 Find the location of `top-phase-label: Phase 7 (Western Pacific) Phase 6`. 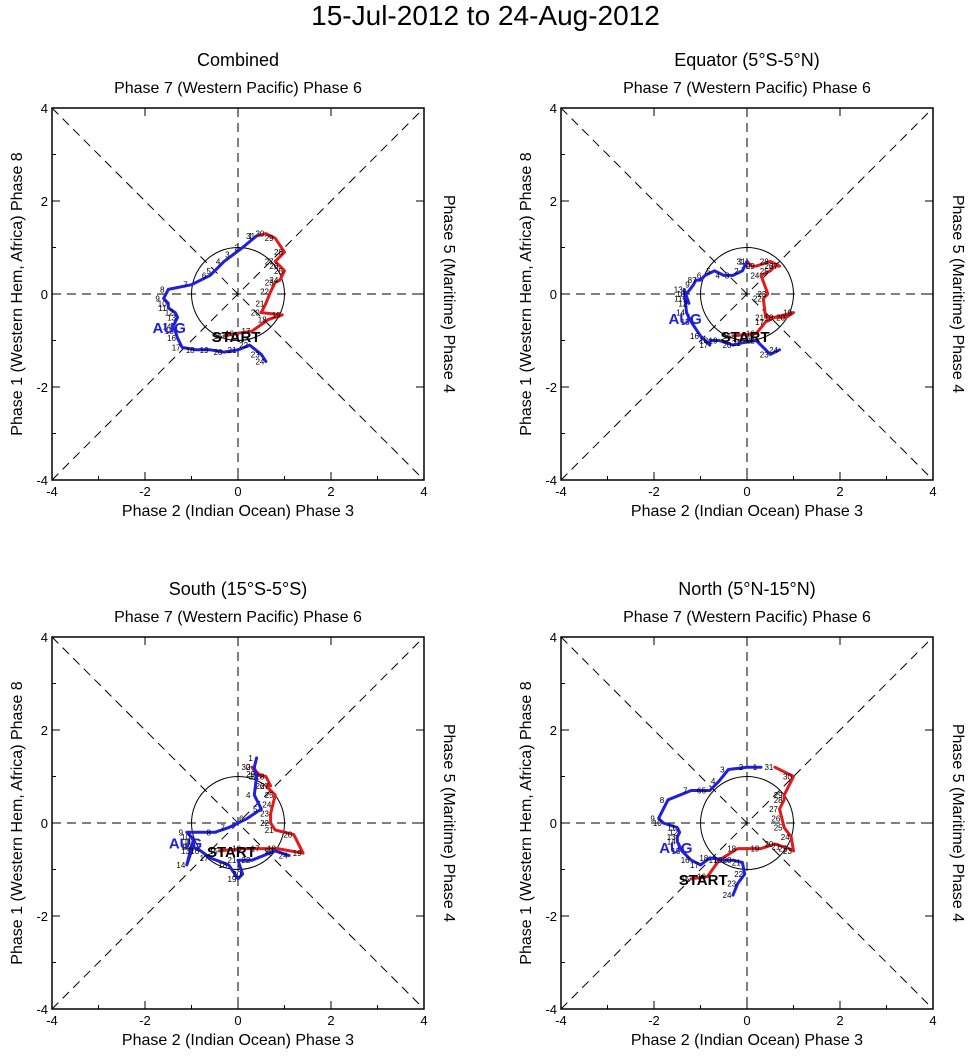

top-phase-label: Phase 7 (Western Pacific) Phase 6 is located at coordinates (747, 88).